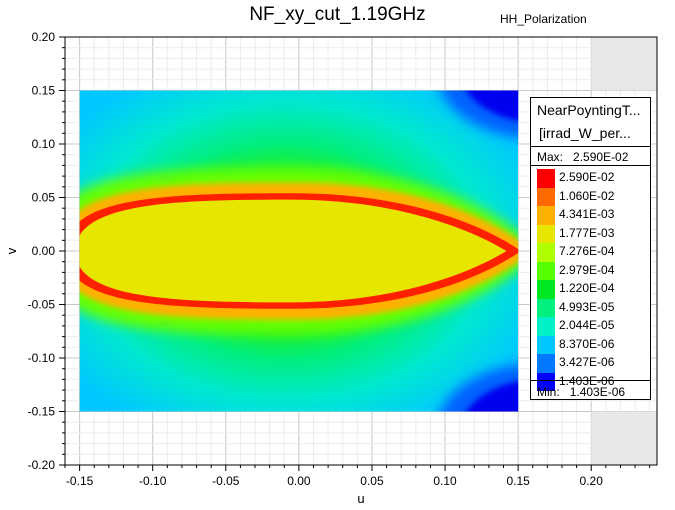 This screenshot has width=675, height=510. What do you see at coordinates (624, 438) in the screenshot?
I see `out-of-range-region-bottom` at bounding box center [624, 438].